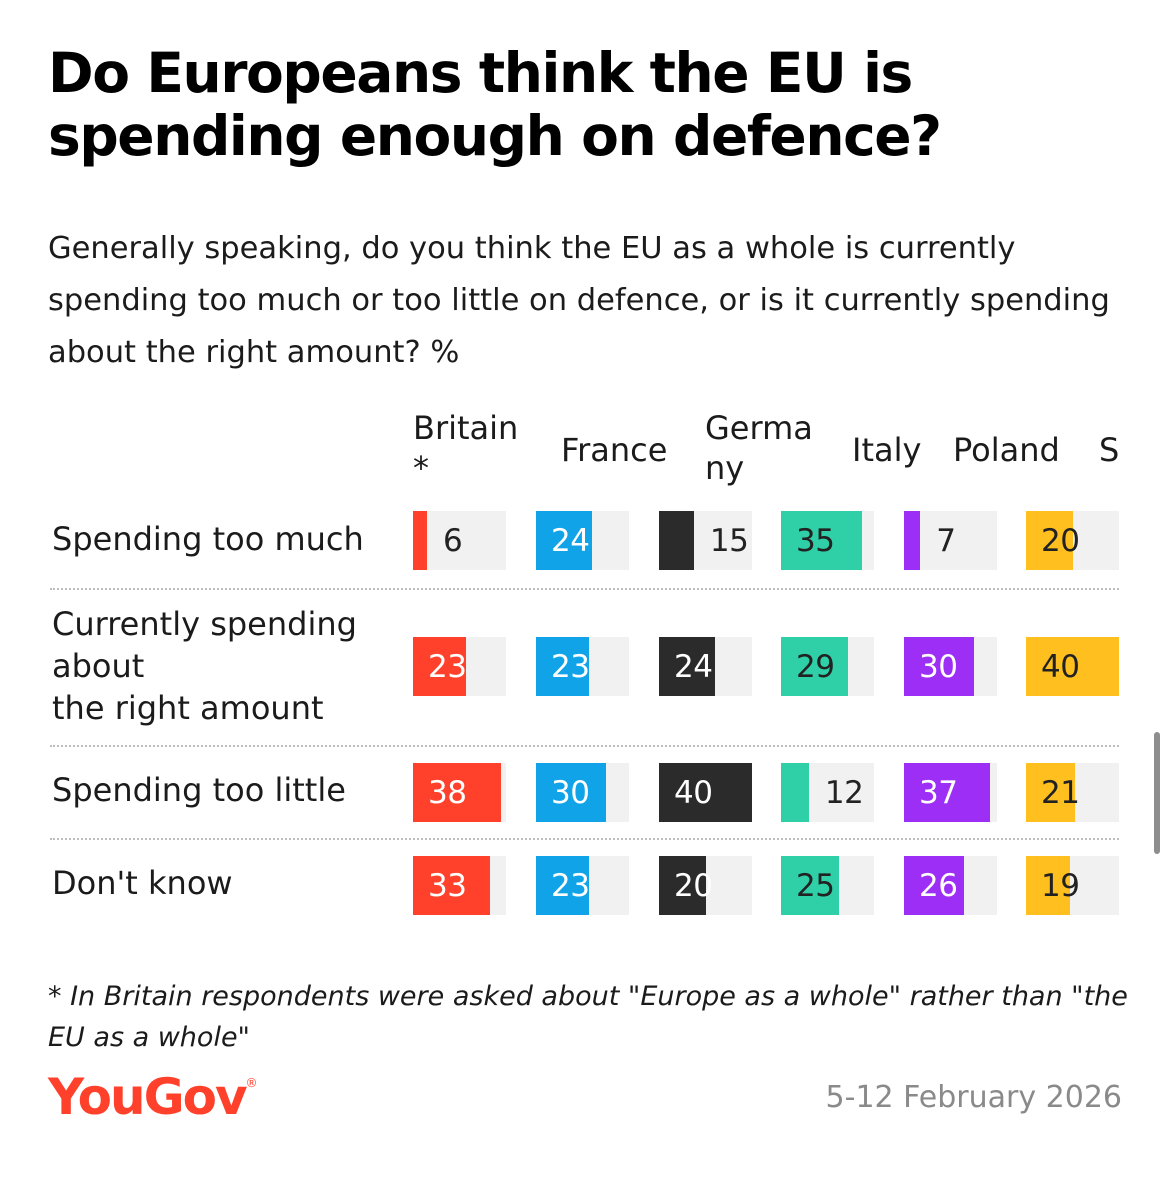 Image resolution: width=1170 pixels, height=1179 pixels. What do you see at coordinates (466, 448) in the screenshot?
I see `column-header-1: Britain *` at bounding box center [466, 448].